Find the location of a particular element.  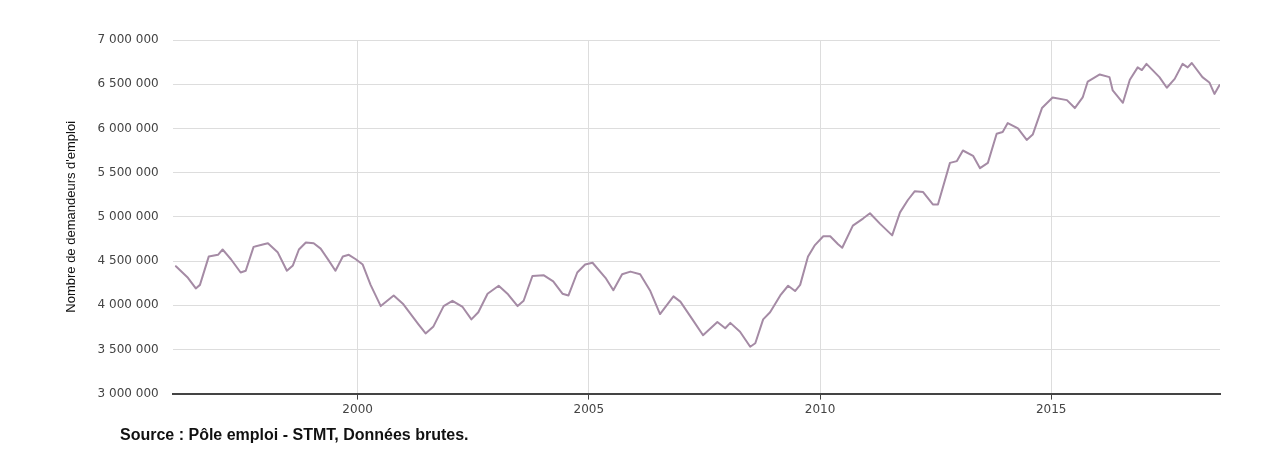

x-tick-label: 2000 is located at coordinates (357, 408).